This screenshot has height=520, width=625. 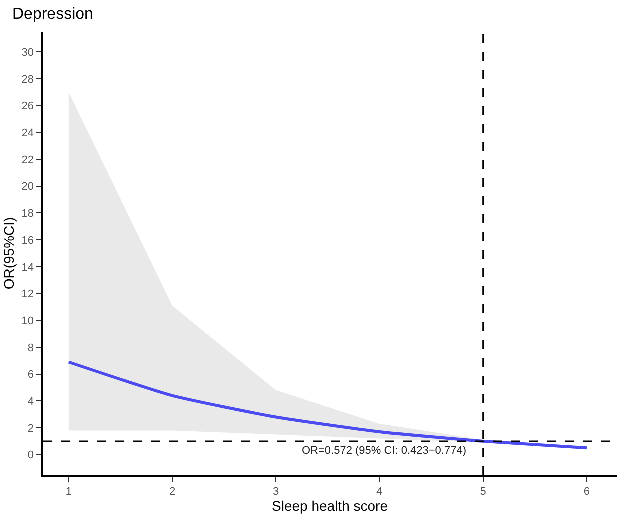 I want to click on annotation: OR=0.572 (95% CI: 0.423−0.774), so click(x=384, y=451).